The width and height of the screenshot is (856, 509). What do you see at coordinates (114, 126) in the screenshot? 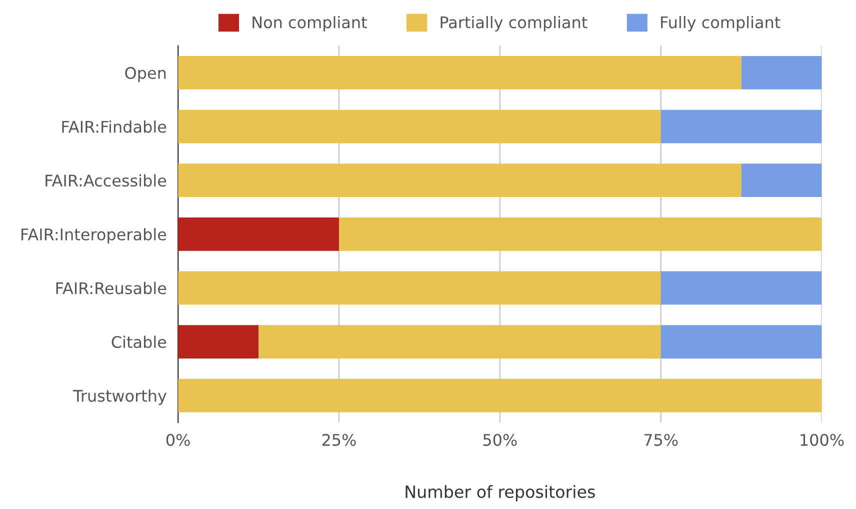
I see `y-tick-label: FAIR:Findable` at bounding box center [114, 126].